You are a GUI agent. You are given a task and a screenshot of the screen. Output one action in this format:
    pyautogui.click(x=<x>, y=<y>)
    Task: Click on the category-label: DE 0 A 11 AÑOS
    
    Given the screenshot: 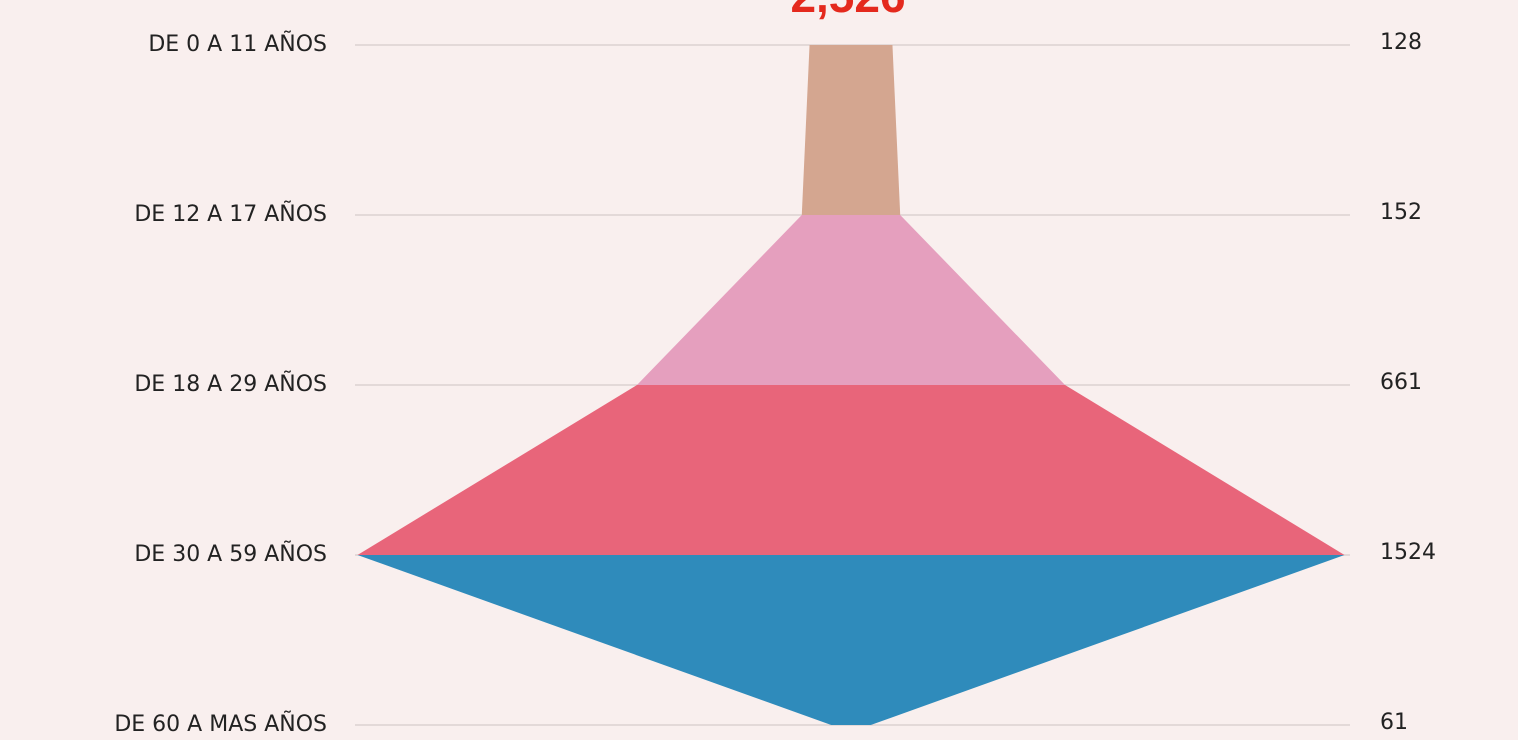 What is the action you would take?
    pyautogui.click(x=237, y=43)
    